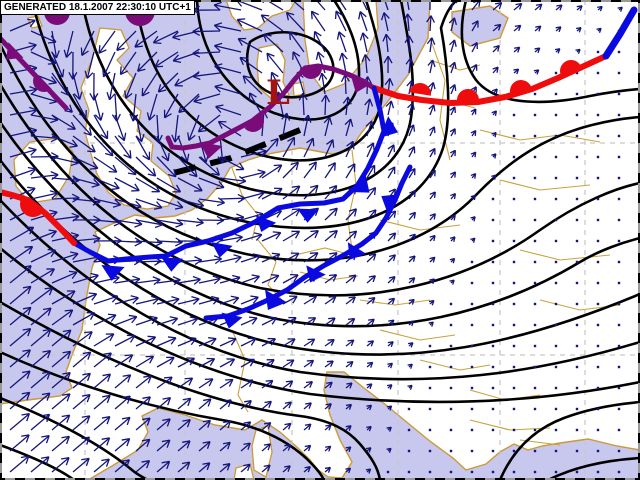 This screenshot has height=480, width=640. What do you see at coordinates (620, 33) in the screenshot?
I see `front-cold-northeast-tail` at bounding box center [620, 33].